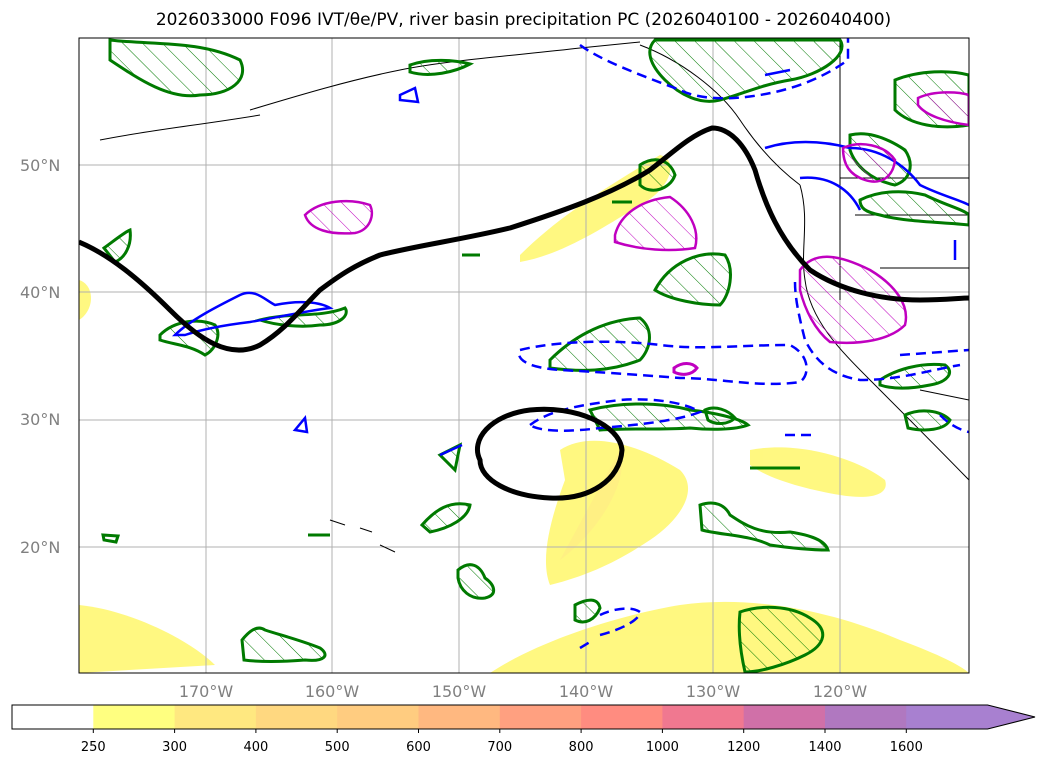  What do you see at coordinates (581, 747) in the screenshot?
I see `colorbar-tick-label: 800` at bounding box center [581, 747].